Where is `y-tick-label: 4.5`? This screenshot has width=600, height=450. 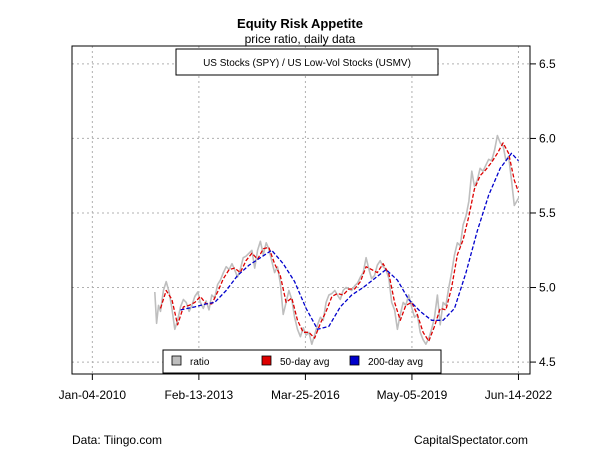 y-tick-label: 4.5 is located at coordinates (547, 362).